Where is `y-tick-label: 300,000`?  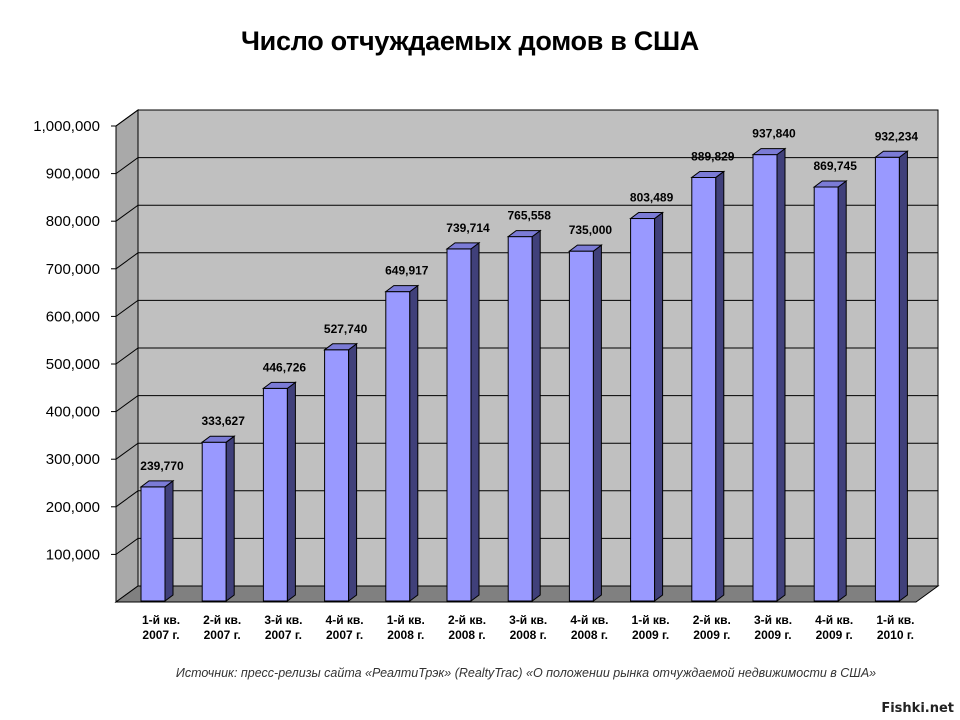
y-tick-label: 300,000 is located at coordinates (73, 459).